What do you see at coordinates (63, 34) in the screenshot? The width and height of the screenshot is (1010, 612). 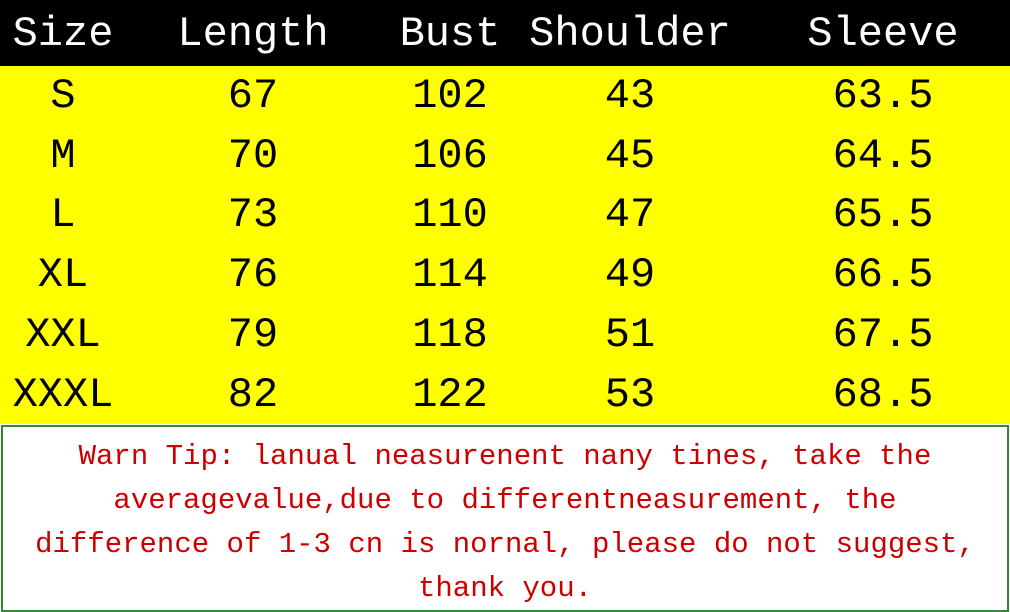 I see `header-cell: Size` at bounding box center [63, 34].